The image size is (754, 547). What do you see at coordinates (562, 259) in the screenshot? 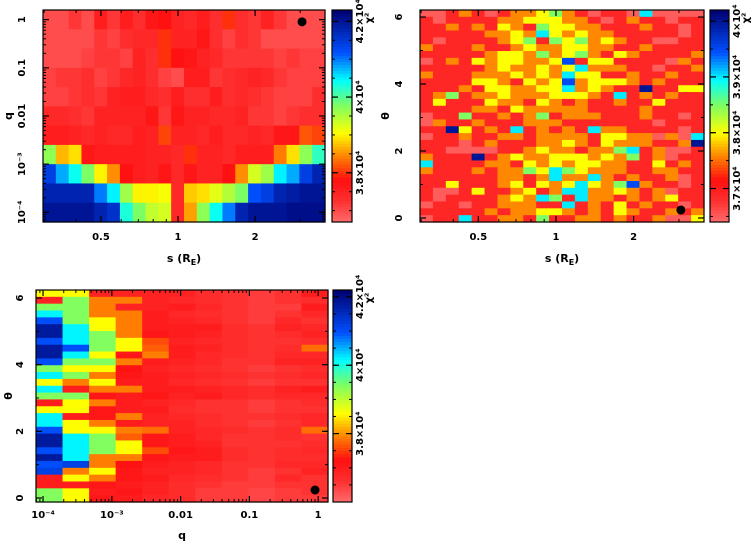
I see `x-axis-label: s (RE)` at bounding box center [562, 259].